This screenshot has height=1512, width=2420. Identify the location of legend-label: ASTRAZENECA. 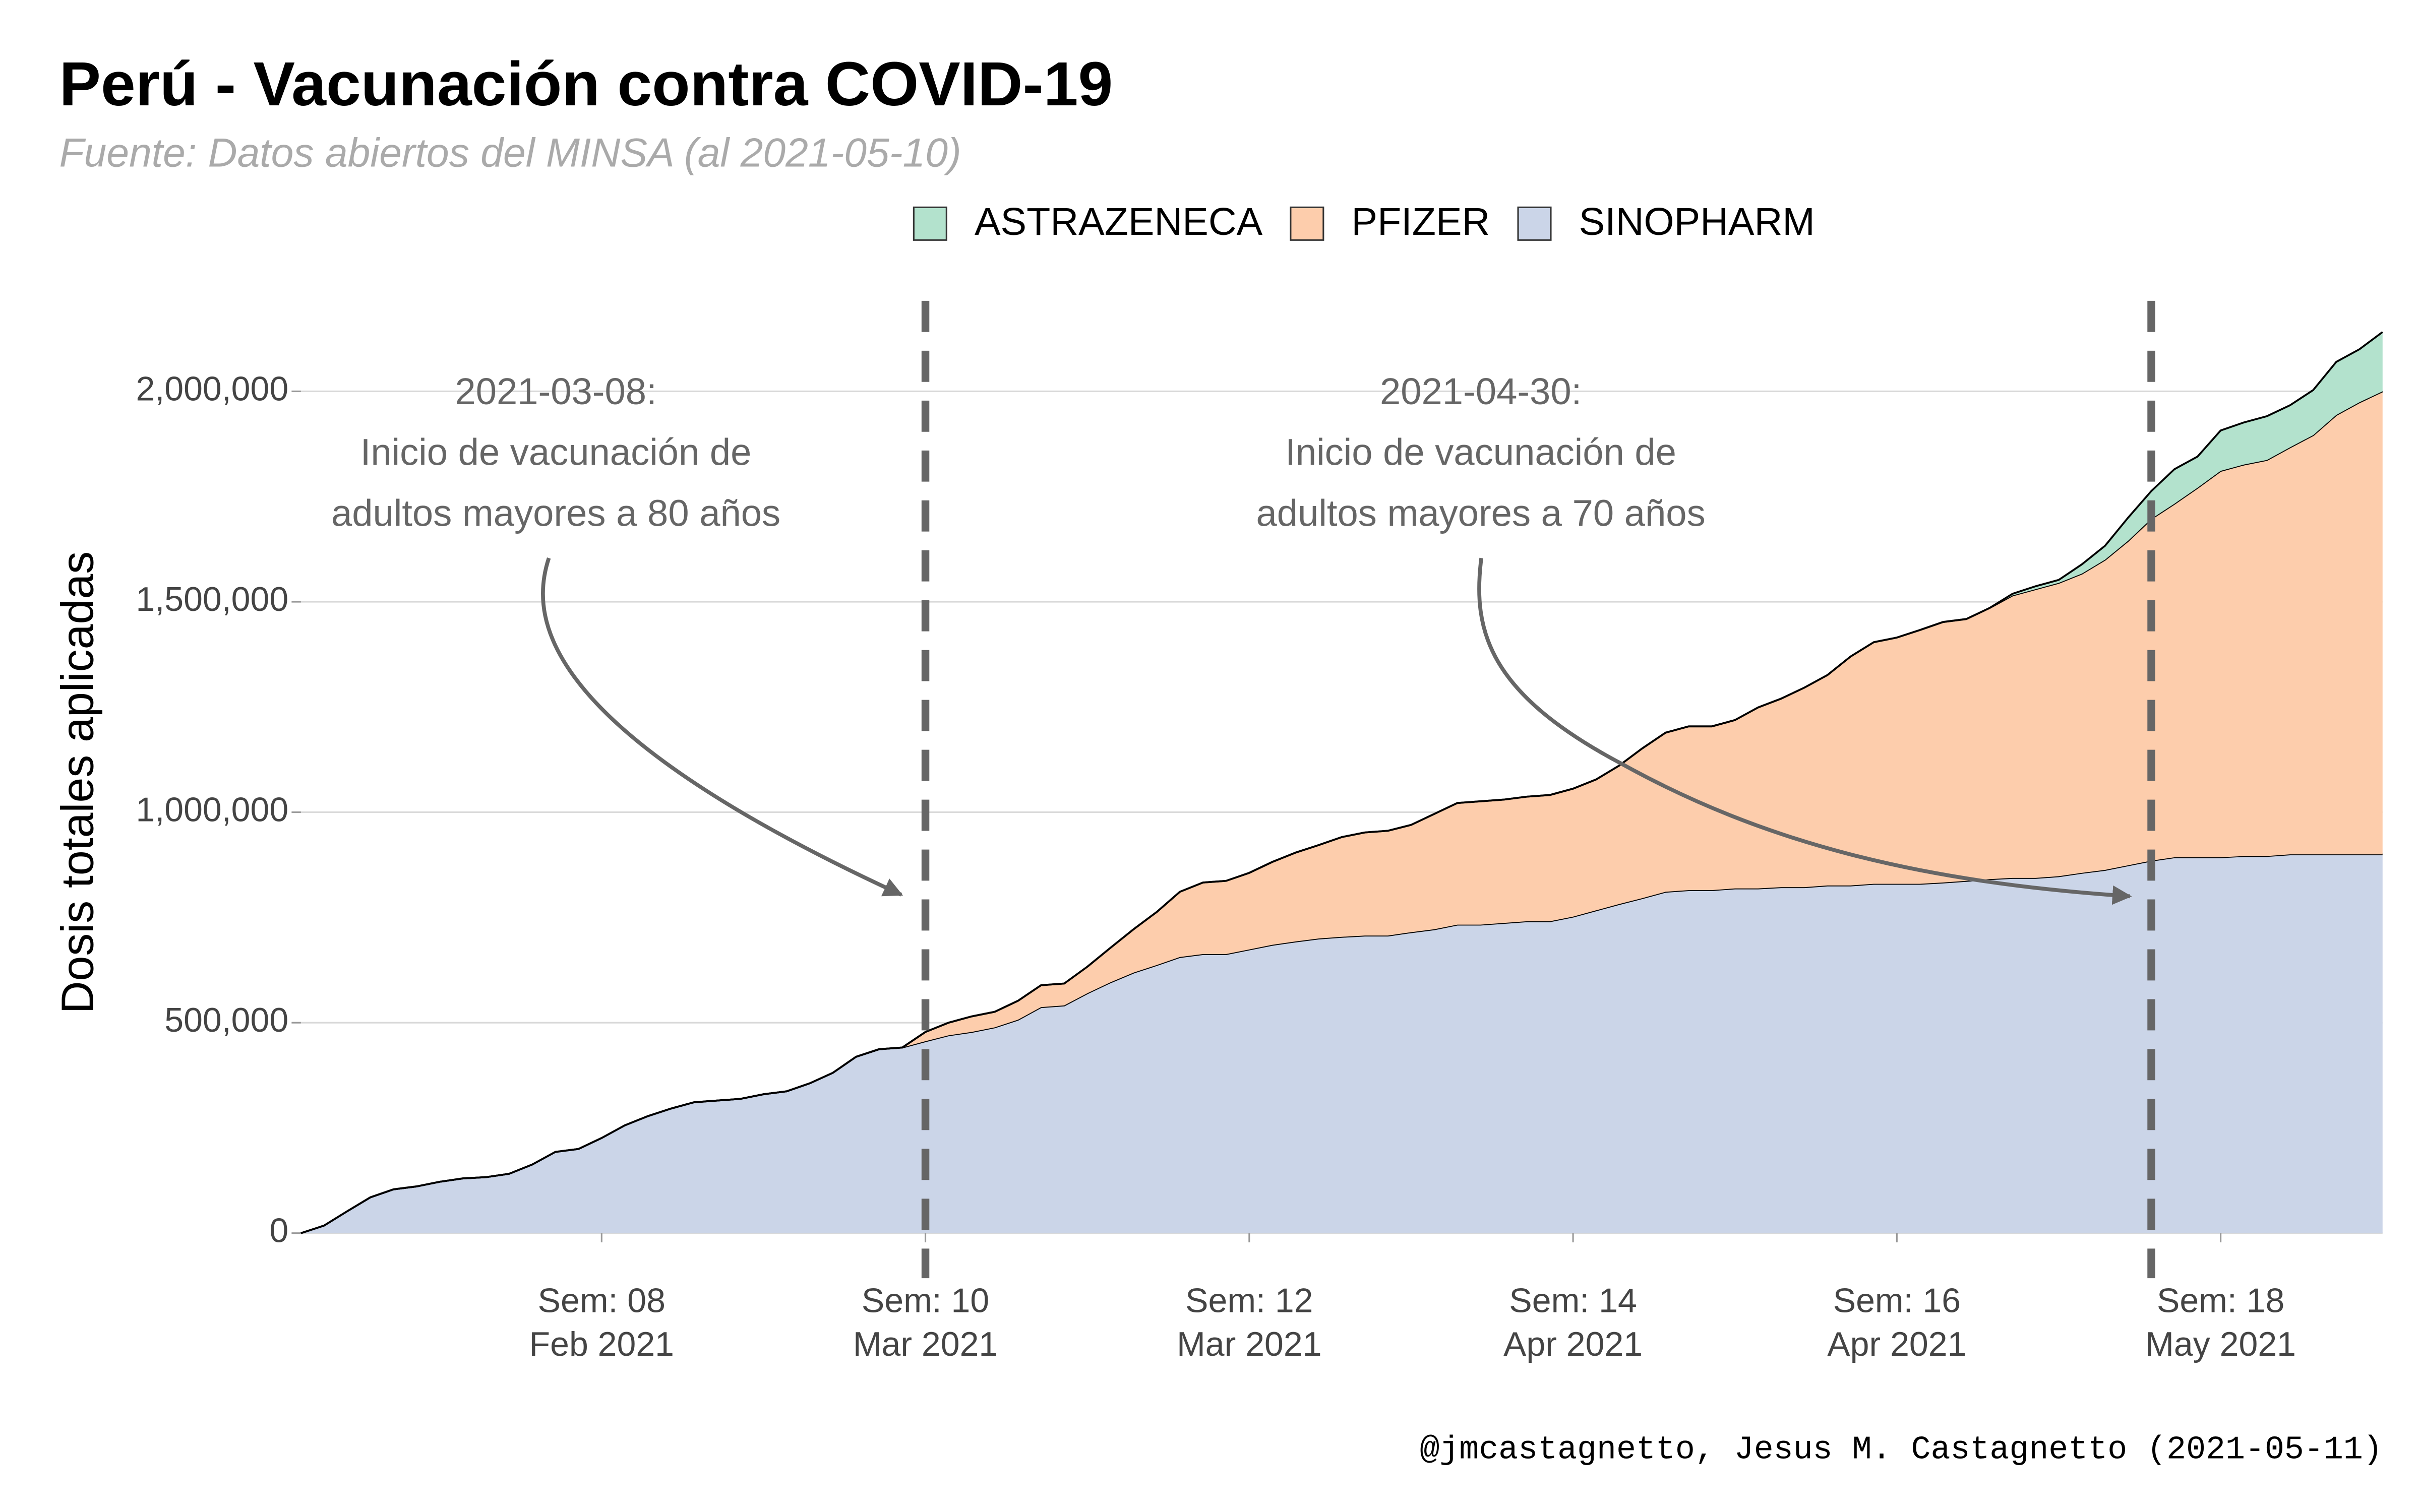
(1119, 221).